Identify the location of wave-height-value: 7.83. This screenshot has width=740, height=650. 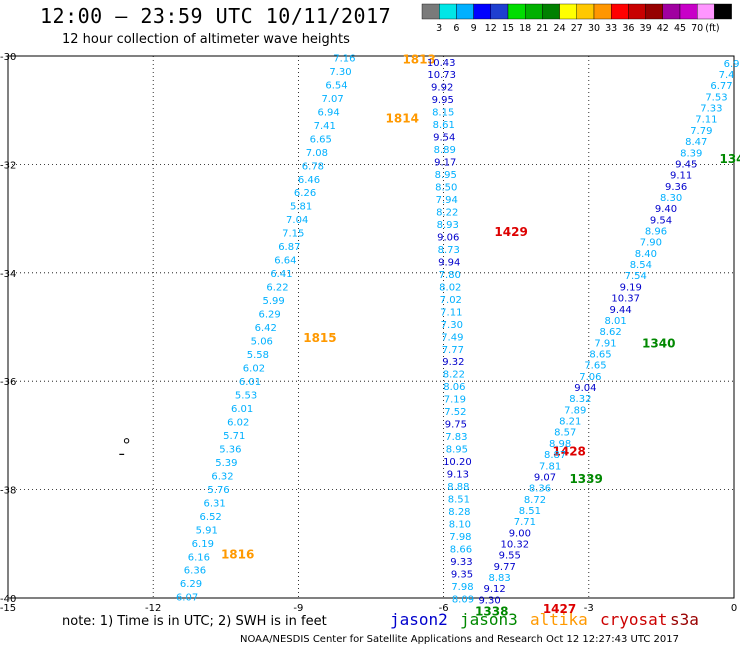
(456, 437).